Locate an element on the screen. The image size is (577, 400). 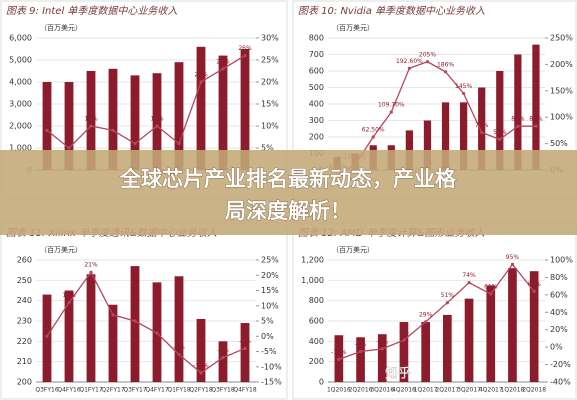
value-label: -12% is located at coordinates (201, 365).